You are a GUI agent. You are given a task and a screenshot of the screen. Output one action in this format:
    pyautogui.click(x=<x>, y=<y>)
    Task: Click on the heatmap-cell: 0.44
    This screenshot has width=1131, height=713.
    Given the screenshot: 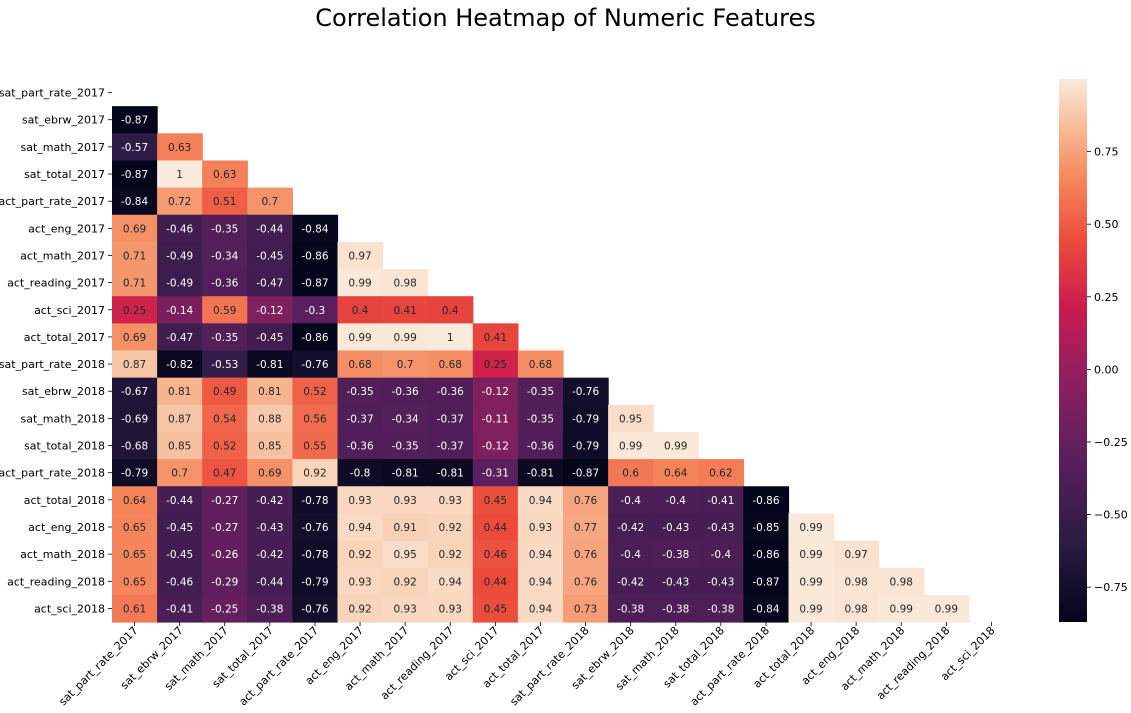 What is the action you would take?
    pyautogui.click(x=495, y=527)
    